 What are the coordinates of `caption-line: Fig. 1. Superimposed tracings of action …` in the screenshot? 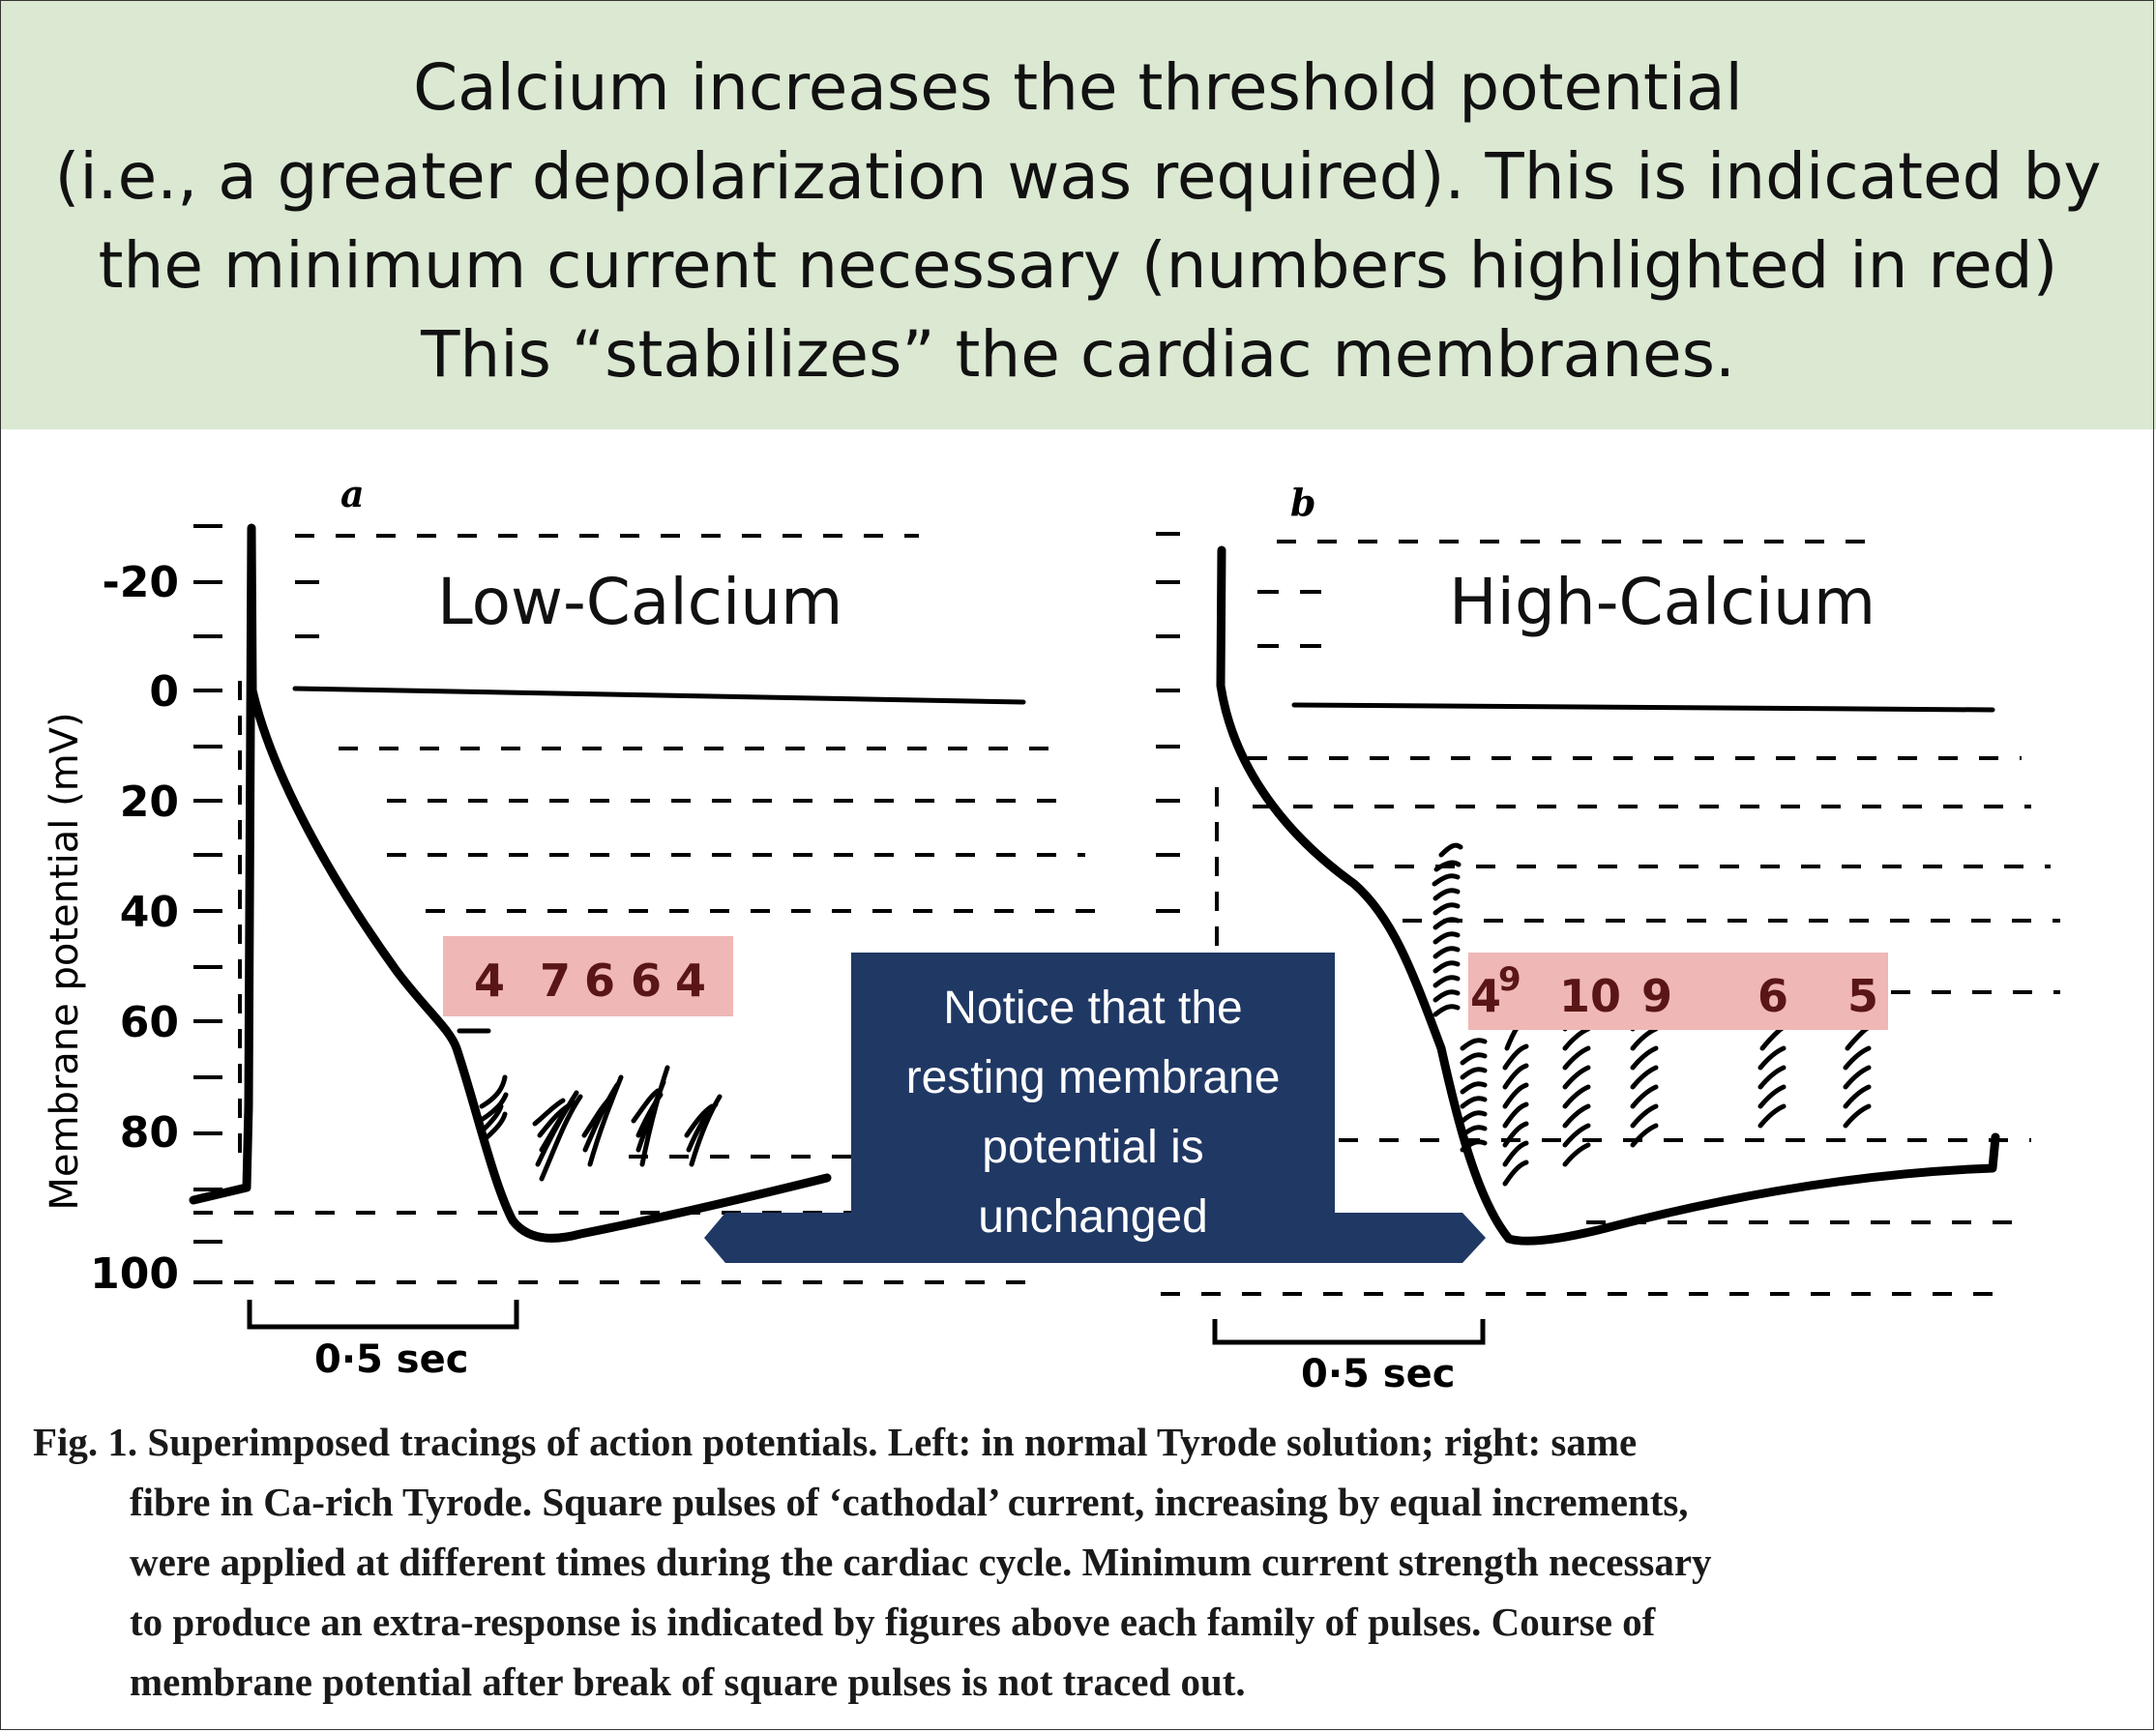 It's located at (835, 1442).